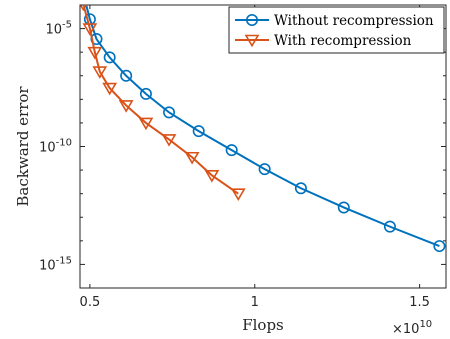  I want to click on legend-label: With recompression, so click(343, 41).